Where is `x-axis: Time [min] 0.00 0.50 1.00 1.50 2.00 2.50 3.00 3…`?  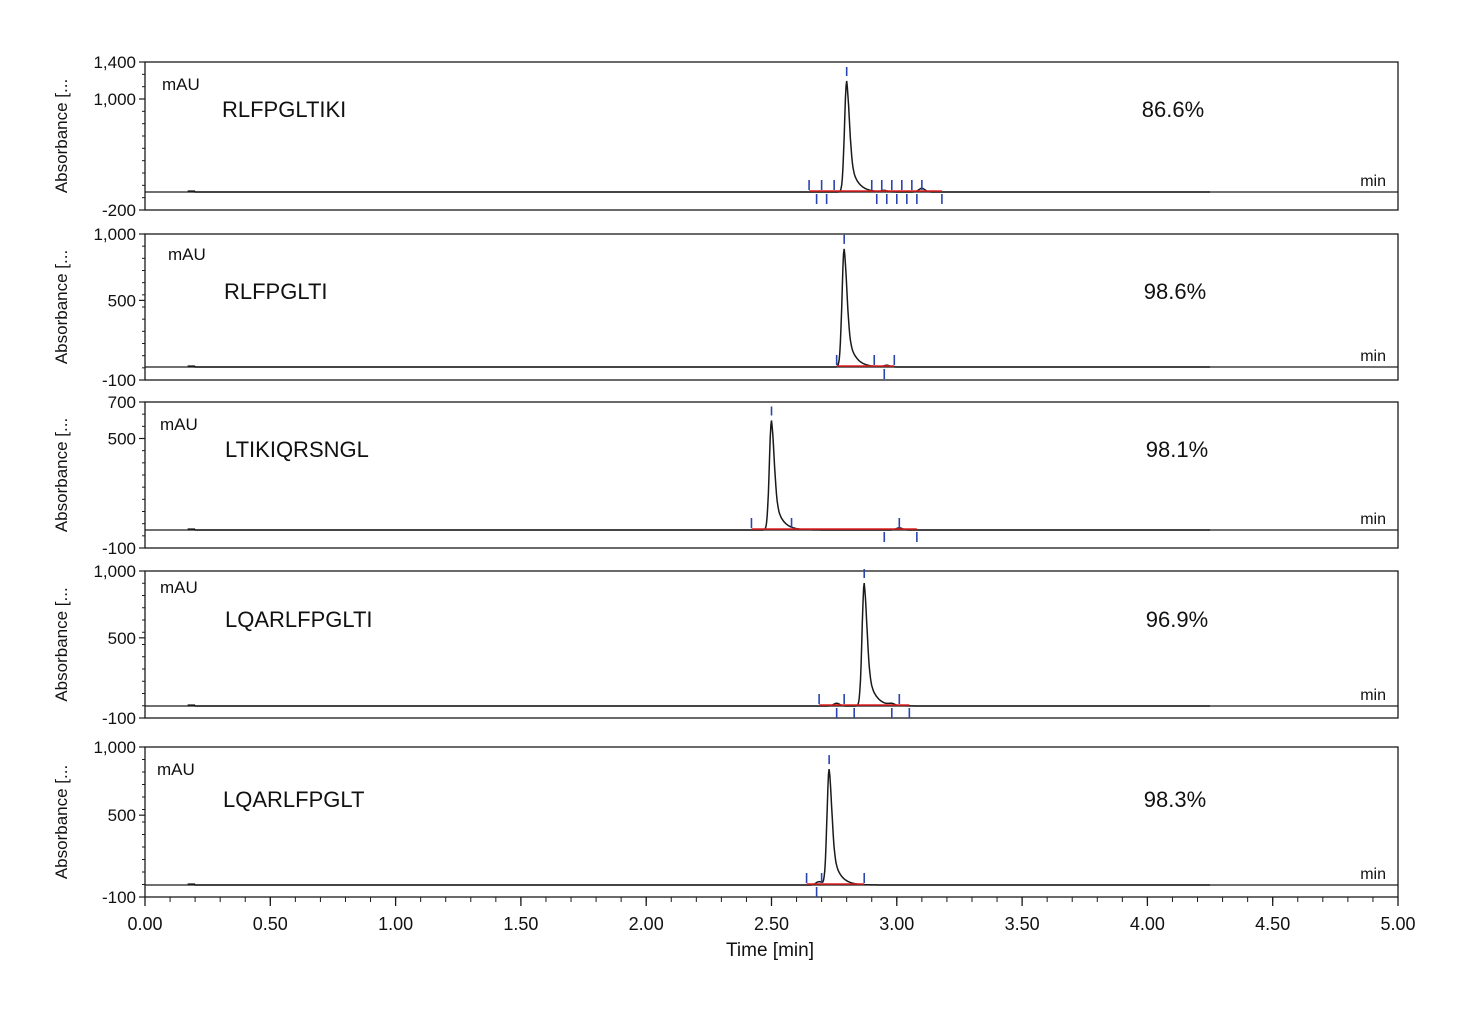
x-axis: Time [min] 0.00 0.50 1.00 1.50 2.00 2.50 3.00 3… is located at coordinates (771, 929).